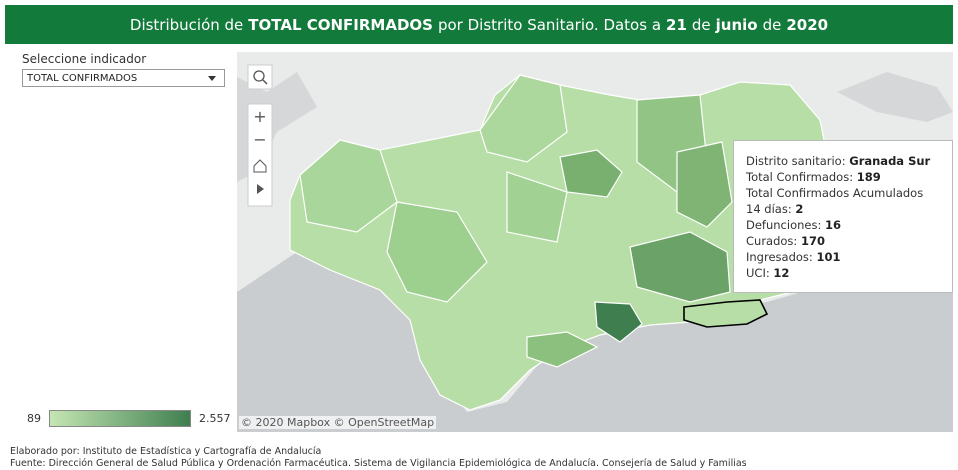  What do you see at coordinates (843, 225) in the screenshot?
I see `tooltip-row: Defunciones: 16` at bounding box center [843, 225].